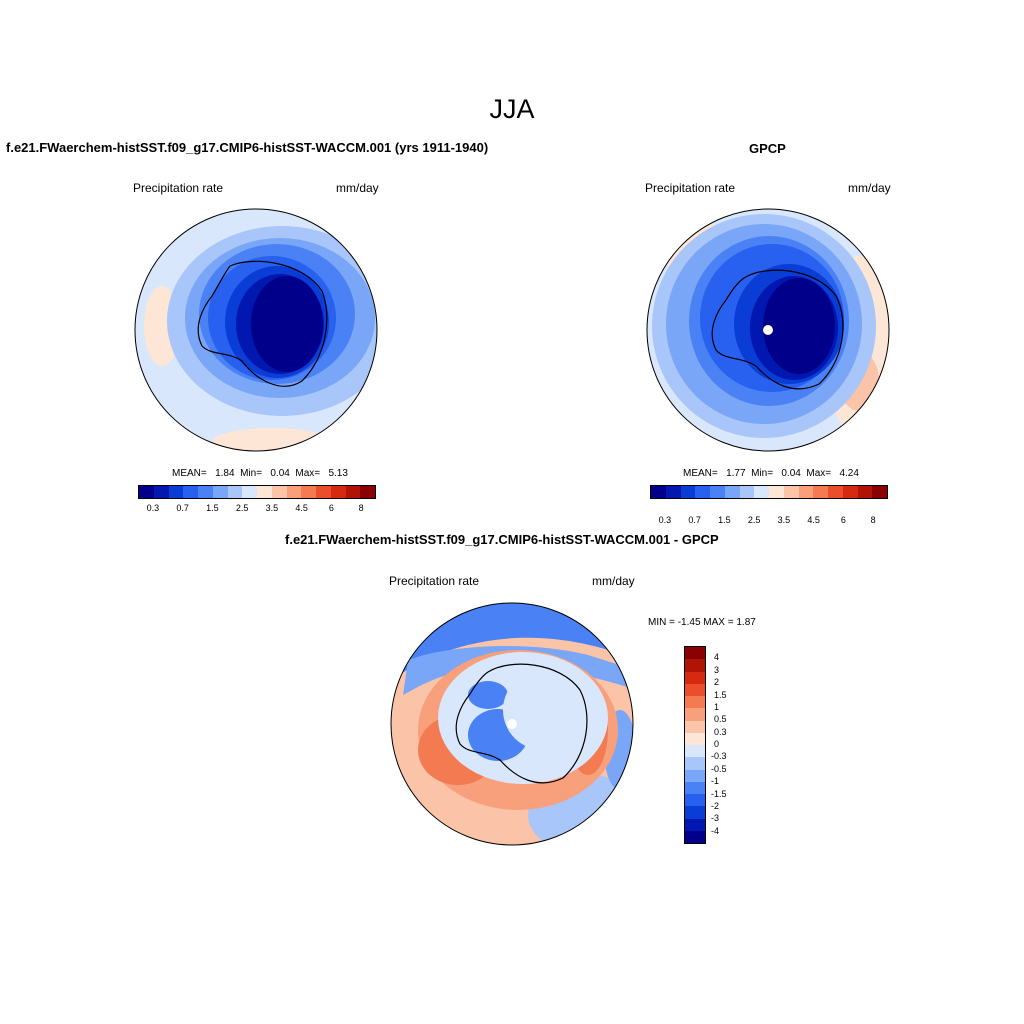  I want to click on colorbar-tick-label: -3, so click(715, 818).